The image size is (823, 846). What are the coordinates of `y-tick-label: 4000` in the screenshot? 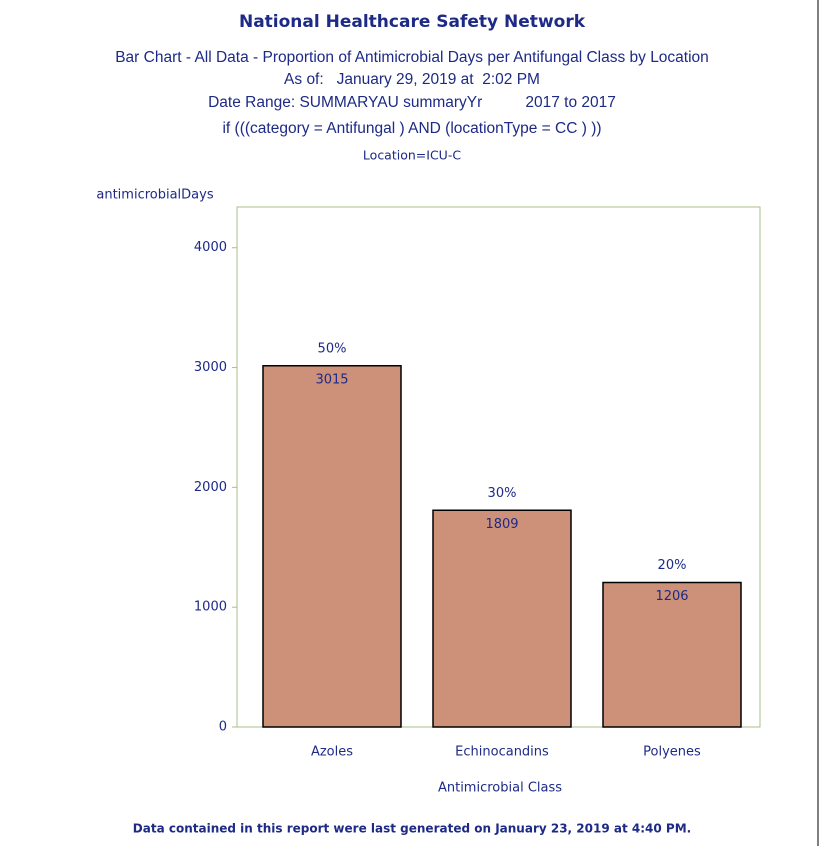 It's located at (210, 247).